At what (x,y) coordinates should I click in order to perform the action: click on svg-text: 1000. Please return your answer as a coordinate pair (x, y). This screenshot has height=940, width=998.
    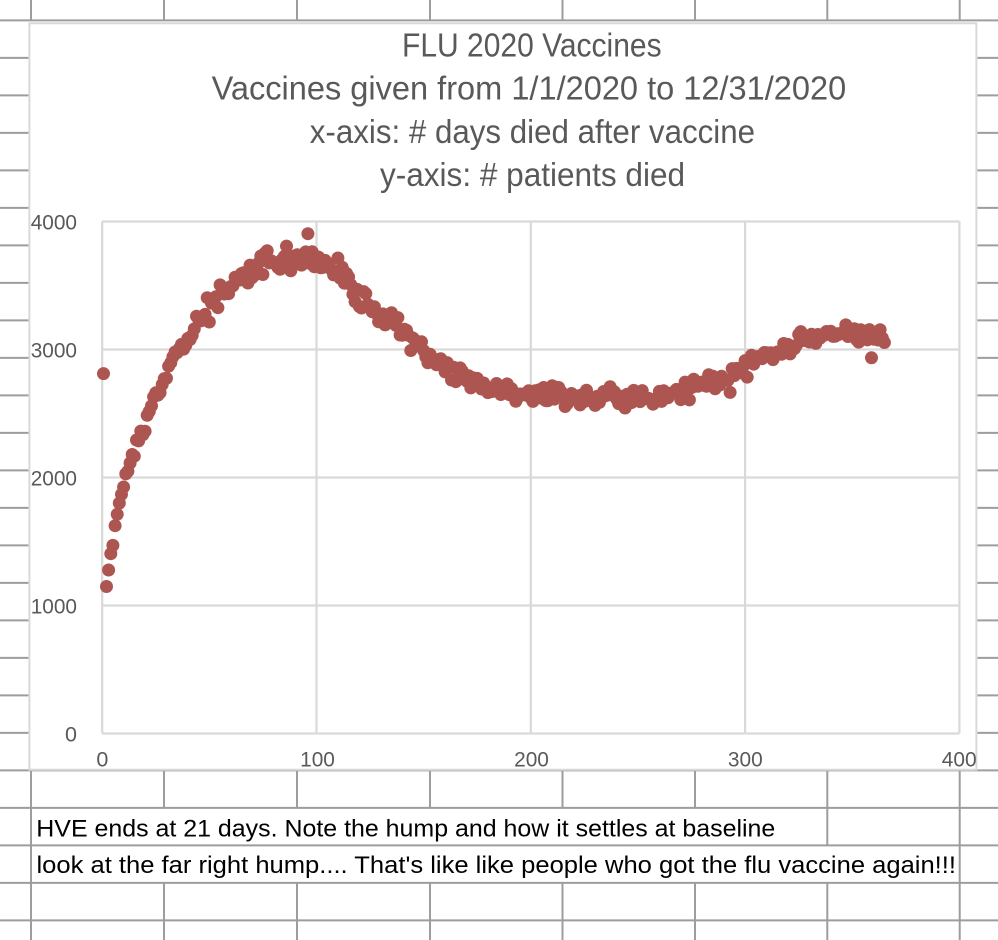
    Looking at the image, I should click on (54, 607).